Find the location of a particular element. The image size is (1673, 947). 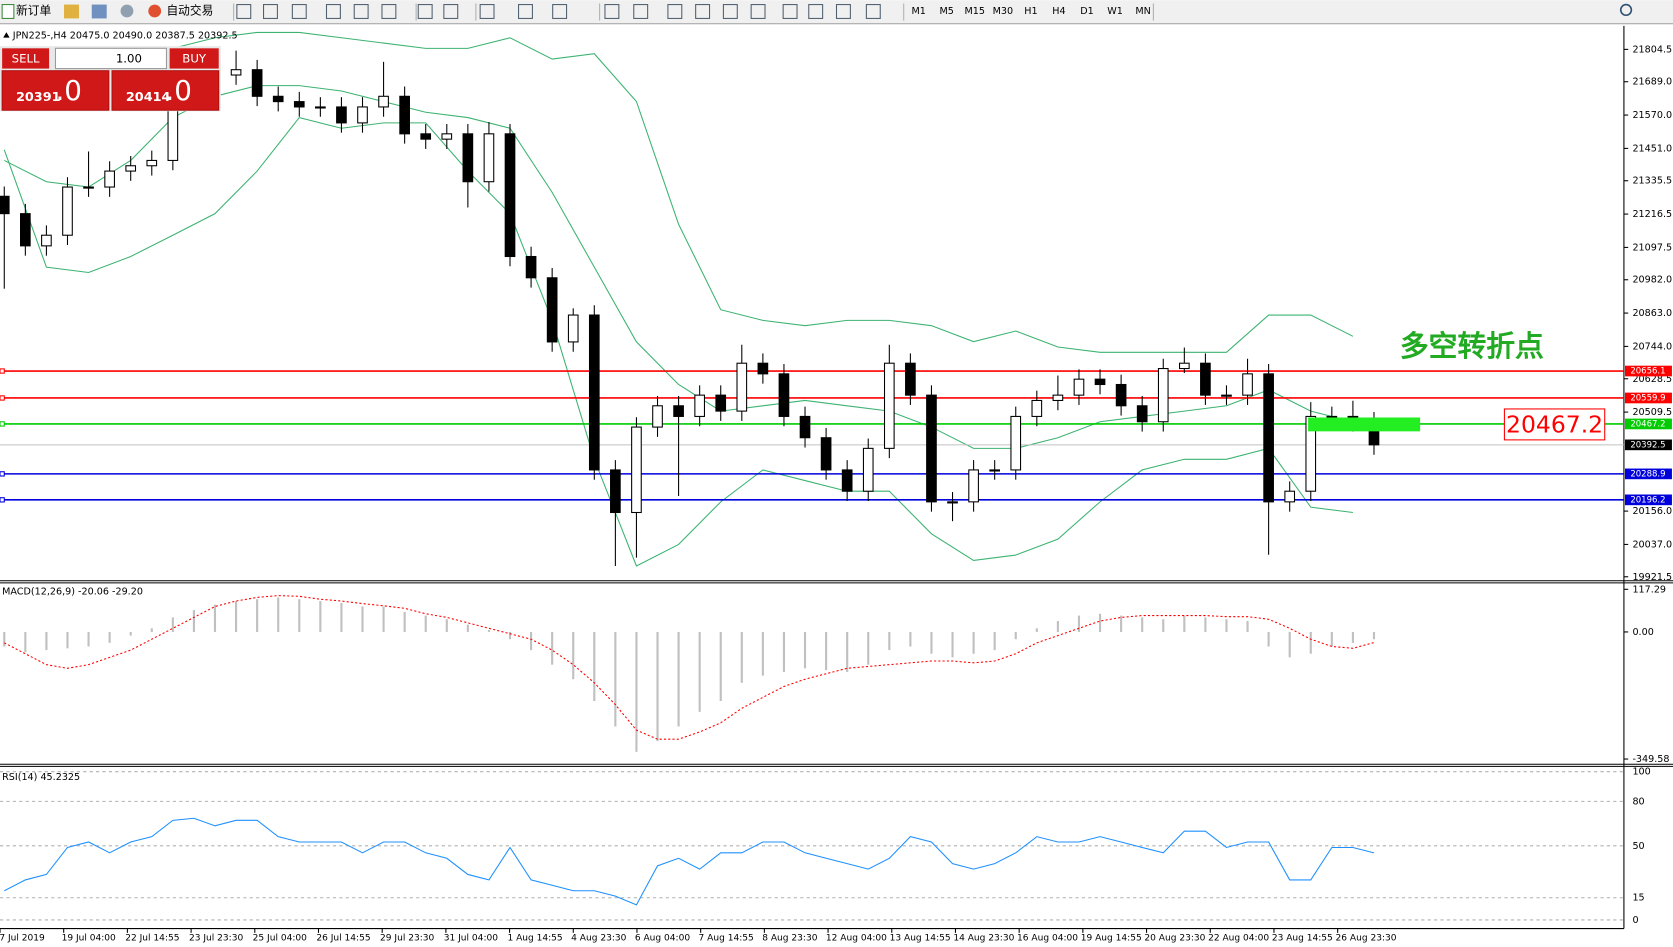

timeframe-button: D1 is located at coordinates (1087, 11).